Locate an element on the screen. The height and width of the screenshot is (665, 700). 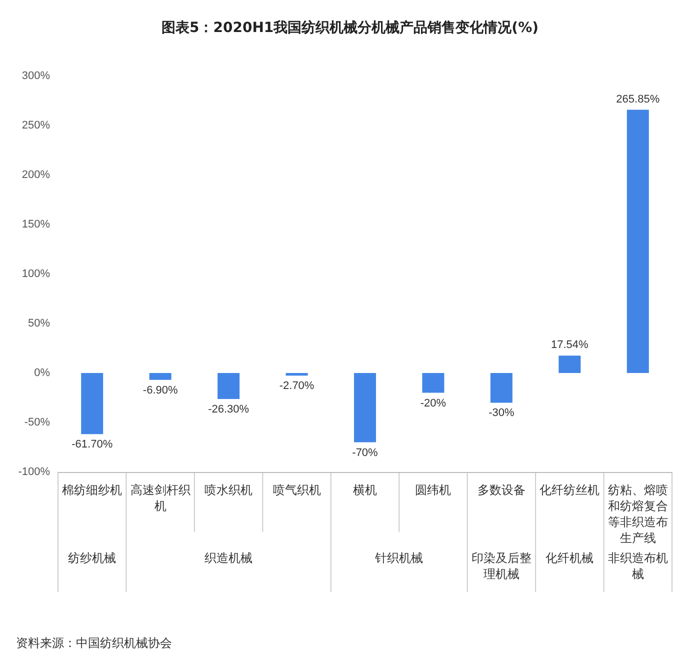
x-tick-label: 圆纬机 is located at coordinates (433, 490).